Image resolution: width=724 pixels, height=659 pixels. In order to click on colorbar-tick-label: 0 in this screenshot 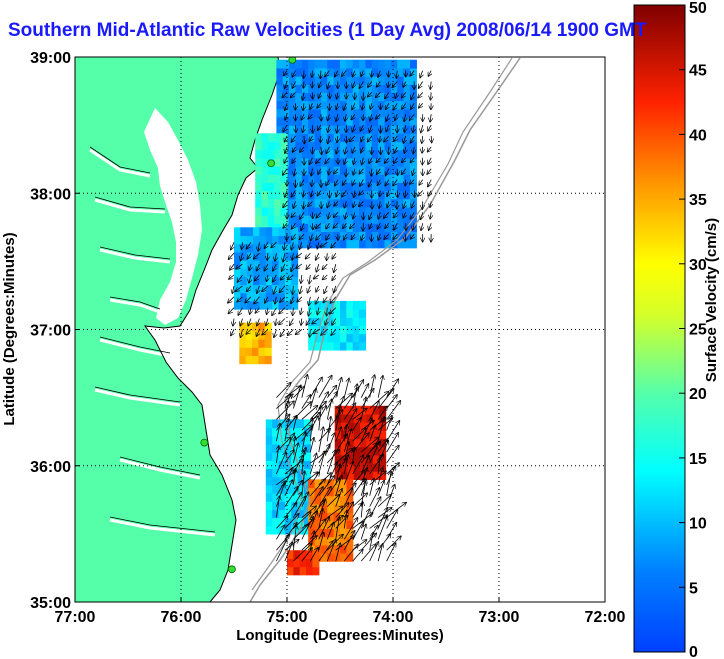, I will do `click(693, 651)`.